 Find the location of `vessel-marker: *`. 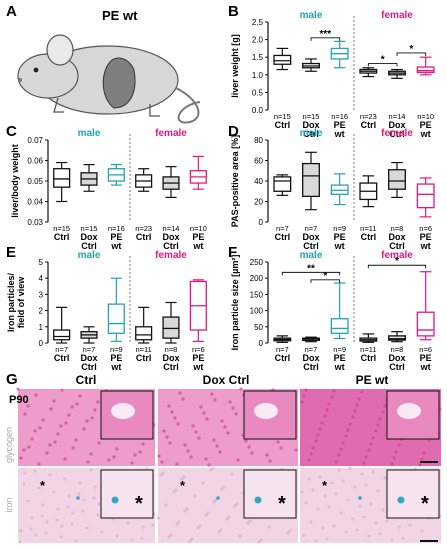

vessel-marker: * is located at coordinates (282, 504).